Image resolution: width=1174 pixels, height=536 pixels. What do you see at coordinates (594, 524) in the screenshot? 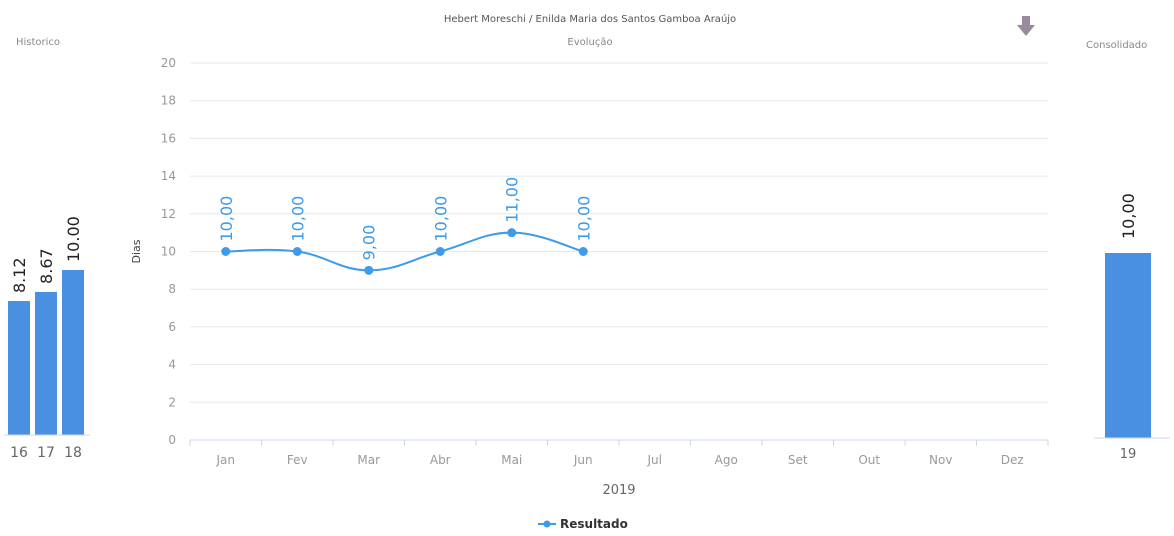
I see `legend-label: Resultado` at bounding box center [594, 524].